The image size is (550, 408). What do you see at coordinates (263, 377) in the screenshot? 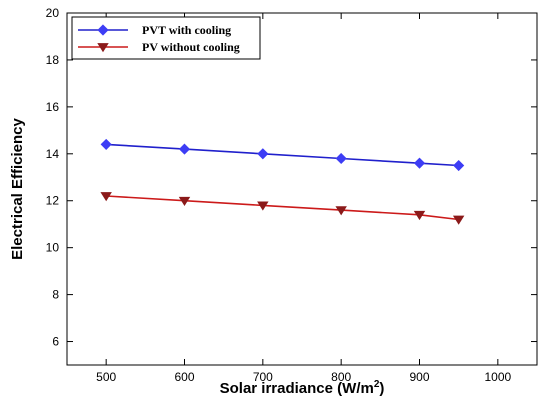
I see `x-tick-label: 700` at bounding box center [263, 377].